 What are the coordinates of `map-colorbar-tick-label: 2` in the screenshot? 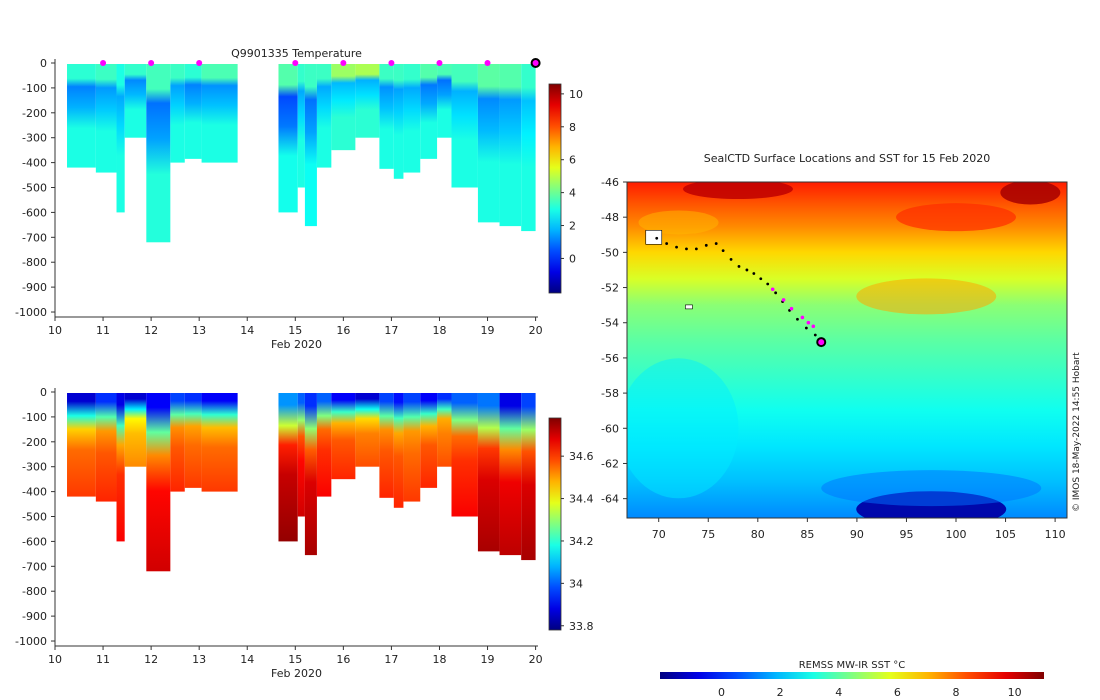 It's located at (780, 692).